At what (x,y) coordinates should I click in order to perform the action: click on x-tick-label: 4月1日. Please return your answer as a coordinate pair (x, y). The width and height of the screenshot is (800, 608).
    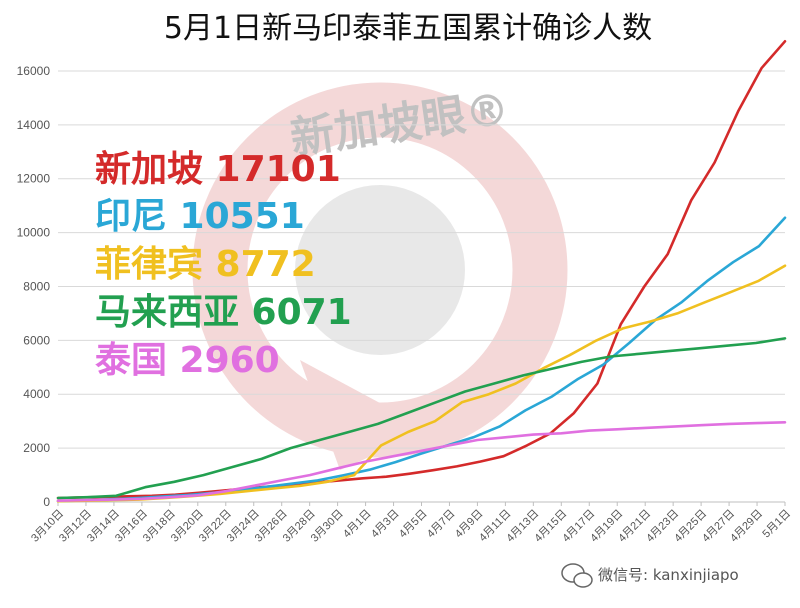
    Looking at the image, I should click on (357, 524).